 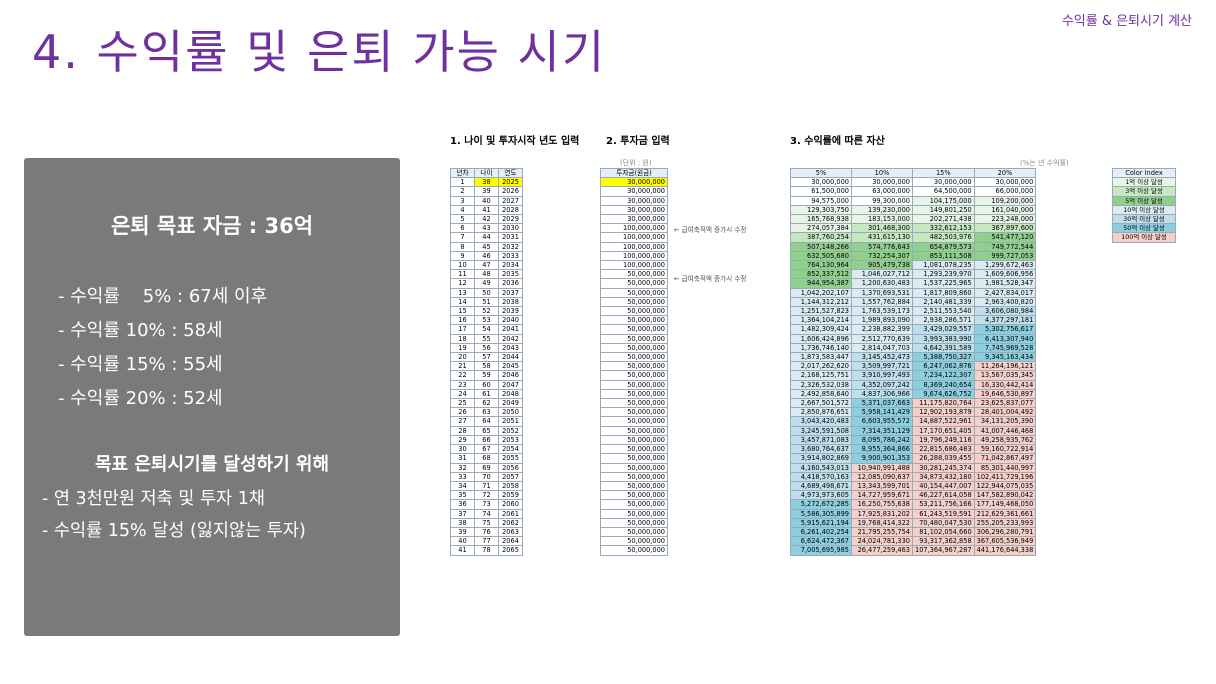 I want to click on table-cell: 149,801,250, so click(x=943, y=210).